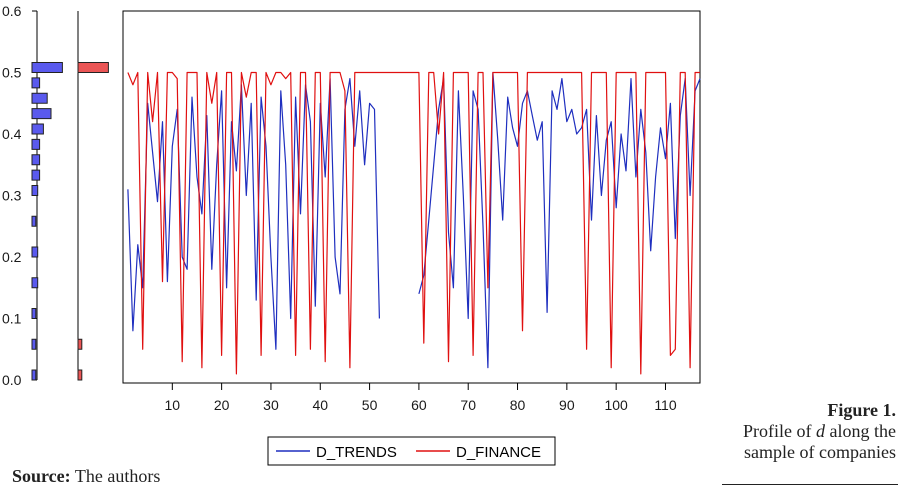  I want to click on x-axis: 10 20 30 40 50 60 70 80 90 100 110, so click(421, 398).